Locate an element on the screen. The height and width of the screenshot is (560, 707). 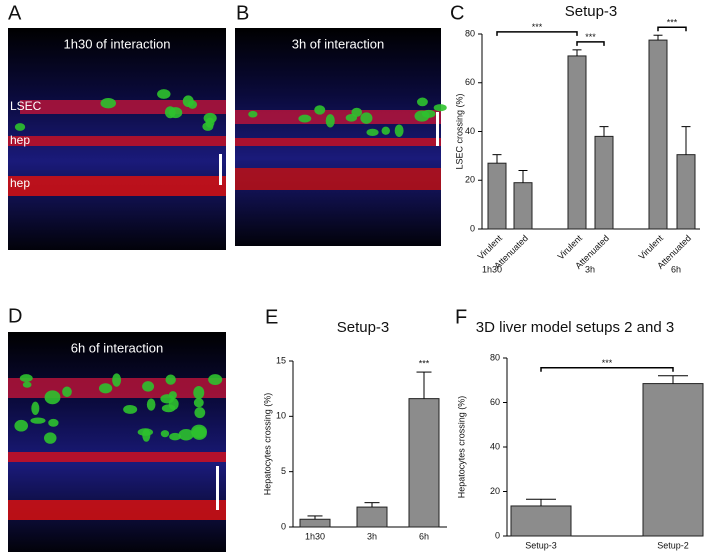
y-tick-label: 10 is located at coordinates (281, 416).